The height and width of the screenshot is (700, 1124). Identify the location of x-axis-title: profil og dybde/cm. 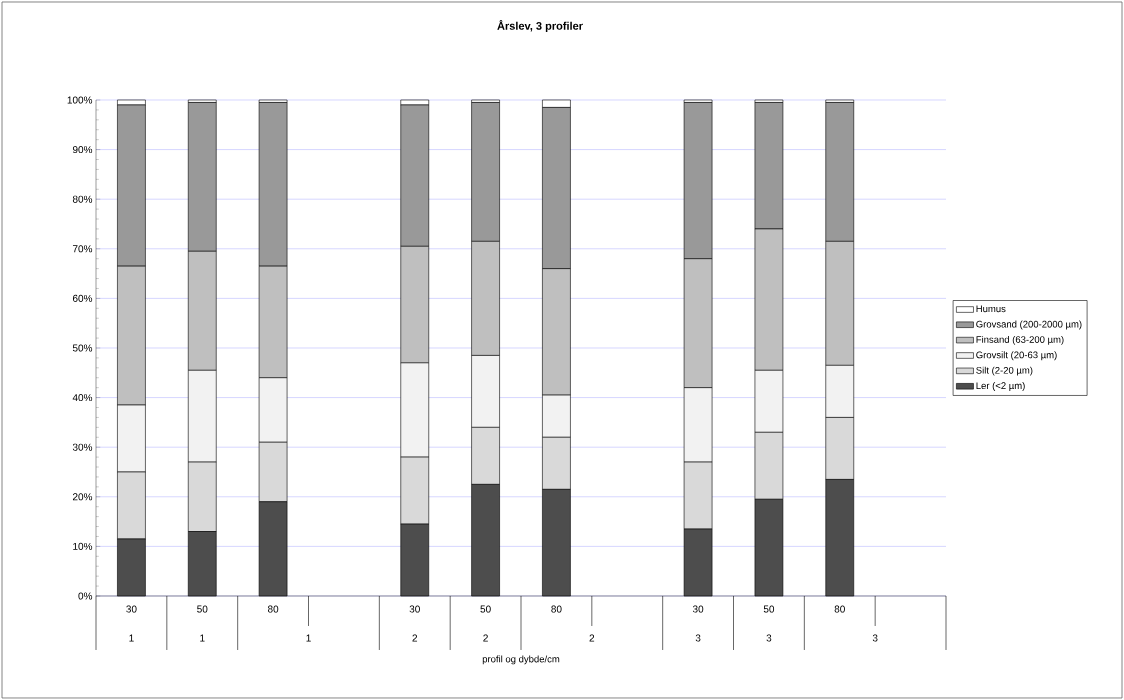
(521, 660).